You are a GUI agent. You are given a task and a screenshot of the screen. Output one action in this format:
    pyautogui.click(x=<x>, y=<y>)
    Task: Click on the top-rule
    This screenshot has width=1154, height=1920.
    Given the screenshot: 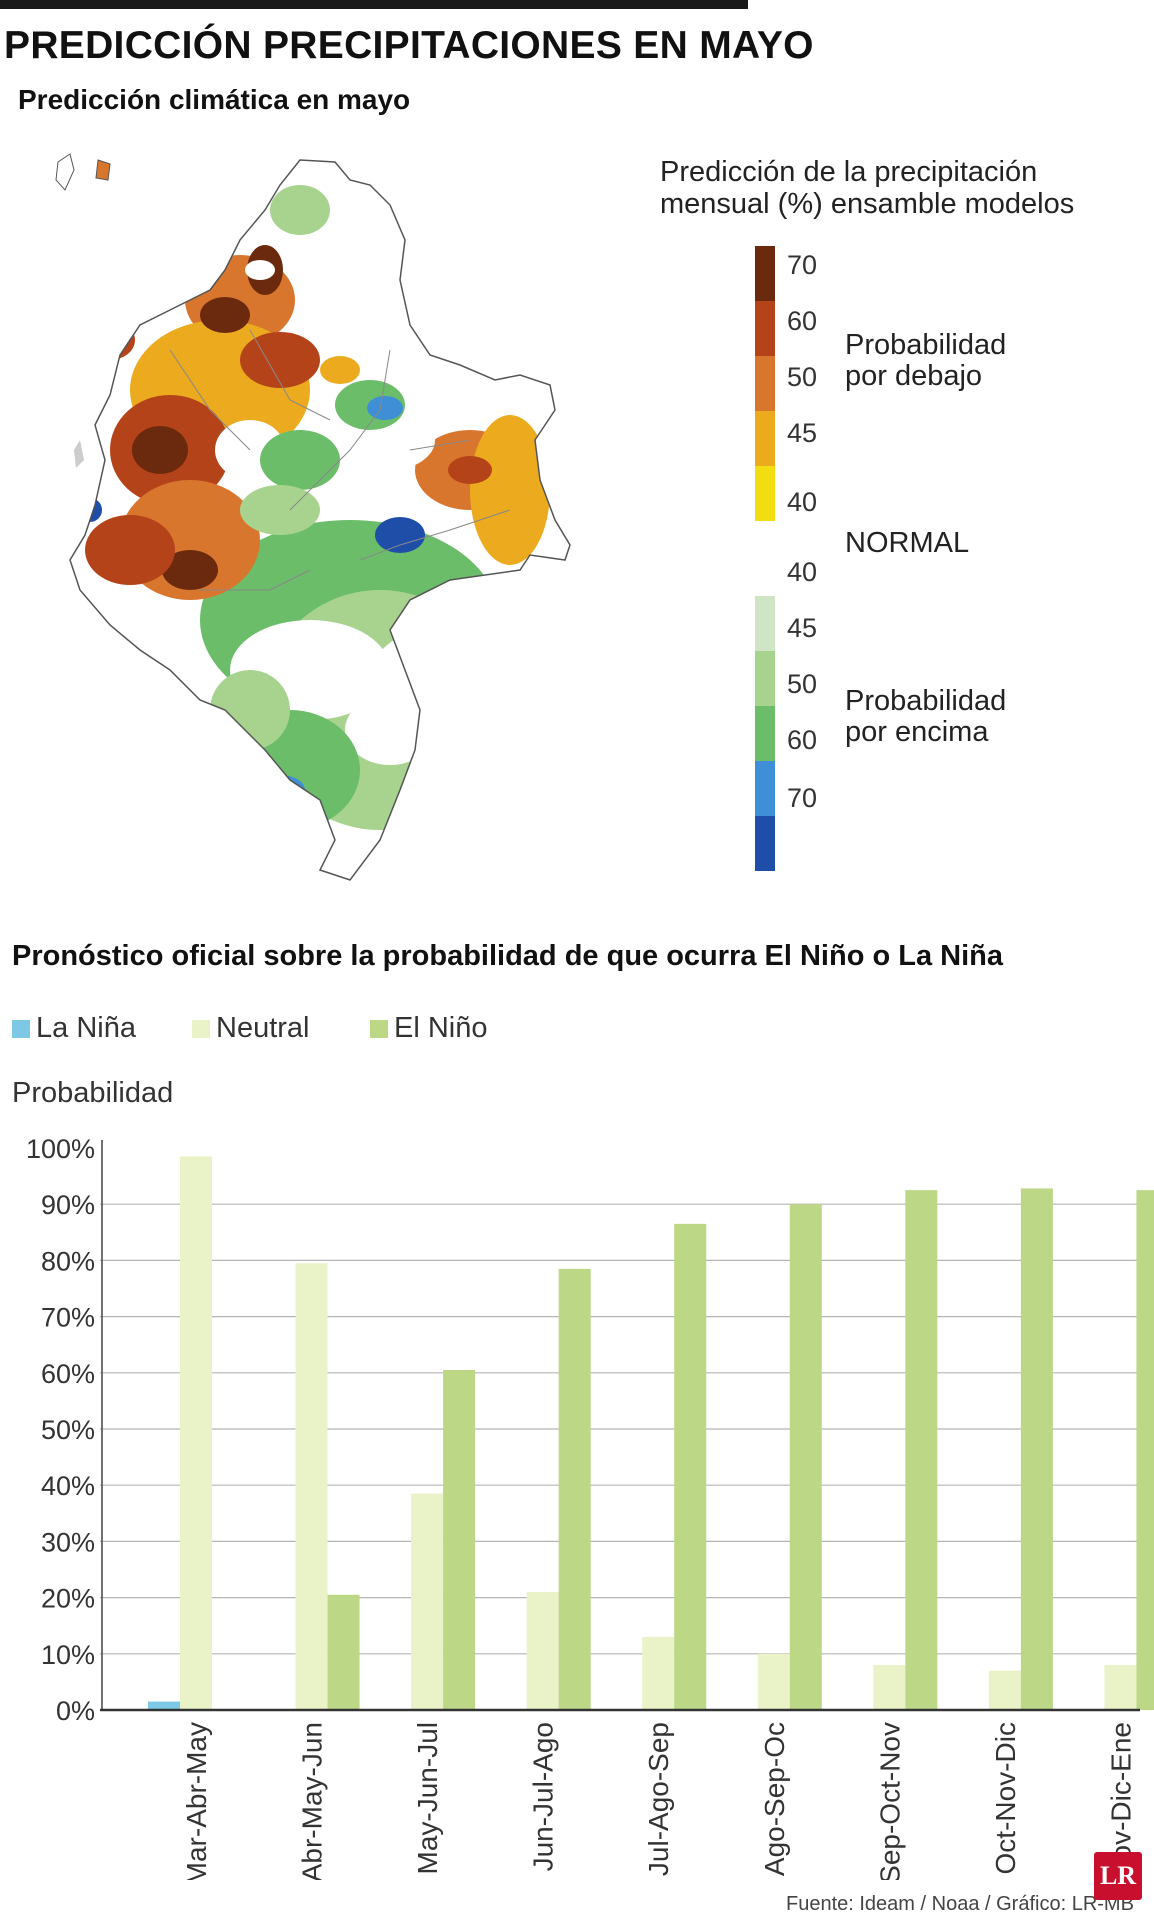 What is the action you would take?
    pyautogui.click(x=374, y=4)
    